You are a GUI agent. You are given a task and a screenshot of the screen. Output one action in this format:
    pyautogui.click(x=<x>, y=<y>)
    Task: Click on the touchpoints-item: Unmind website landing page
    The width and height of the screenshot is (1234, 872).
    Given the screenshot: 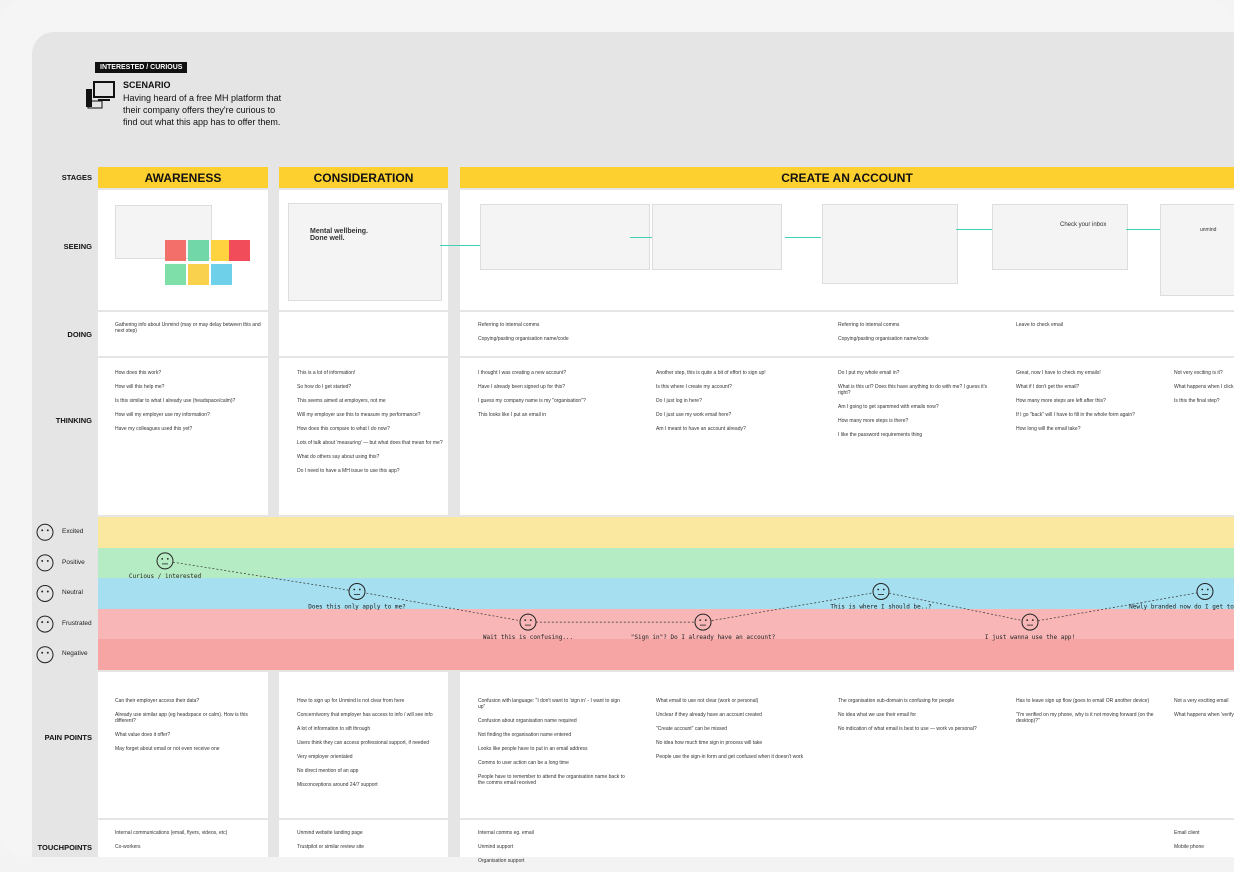 What is the action you would take?
    pyautogui.click(x=330, y=833)
    